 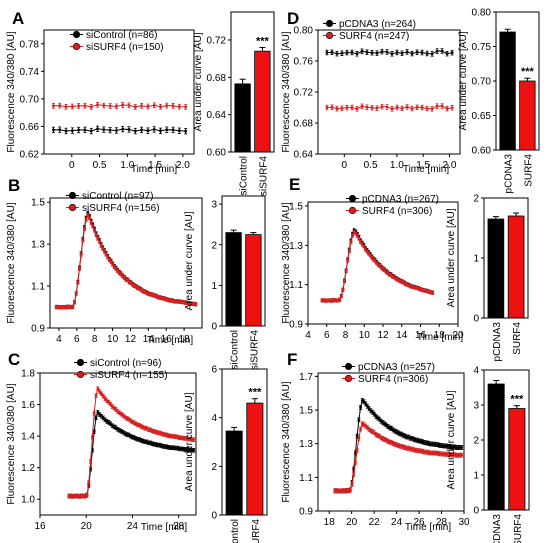 What do you see at coordinates (72, 165) in the screenshot?
I see `x-tick-label: 0` at bounding box center [72, 165].